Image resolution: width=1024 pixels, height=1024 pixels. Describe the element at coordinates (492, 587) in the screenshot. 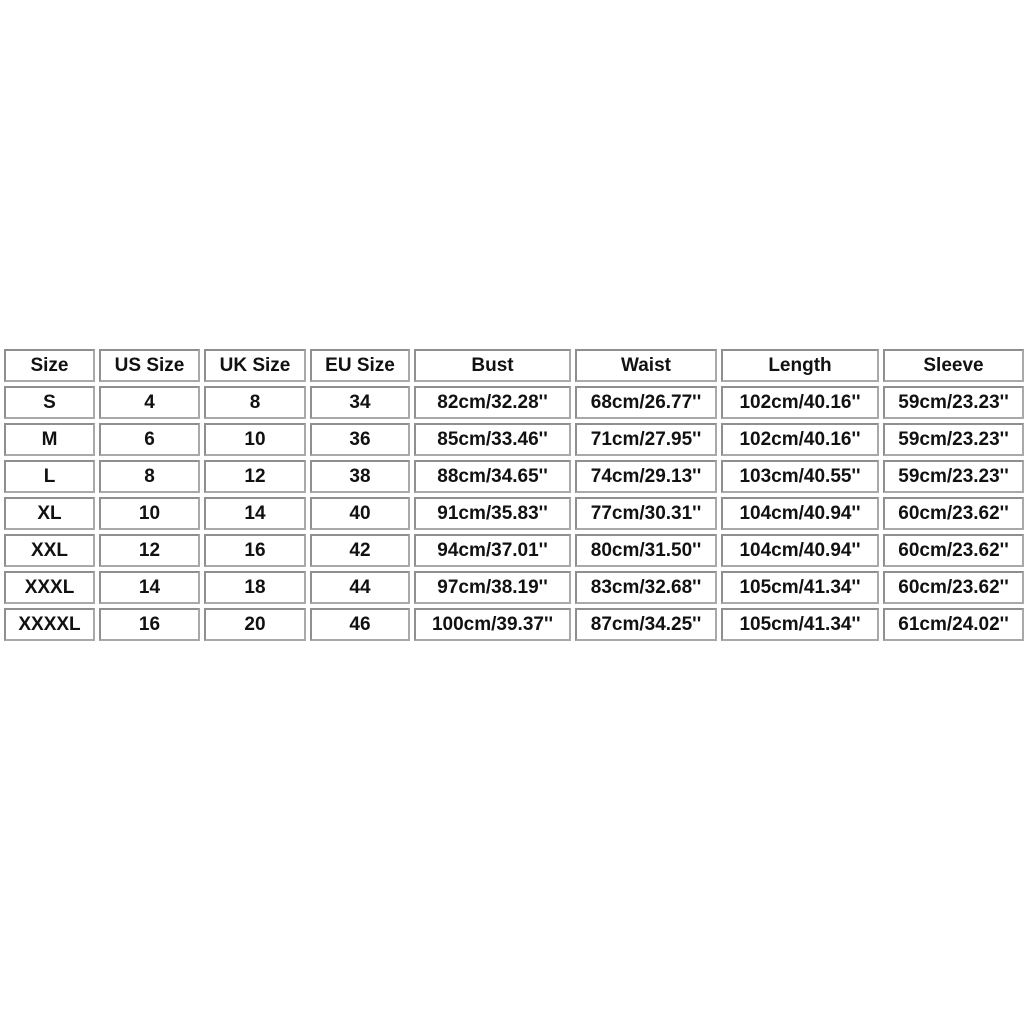

I see `table-cell: 97cm/38.19''` at that location.